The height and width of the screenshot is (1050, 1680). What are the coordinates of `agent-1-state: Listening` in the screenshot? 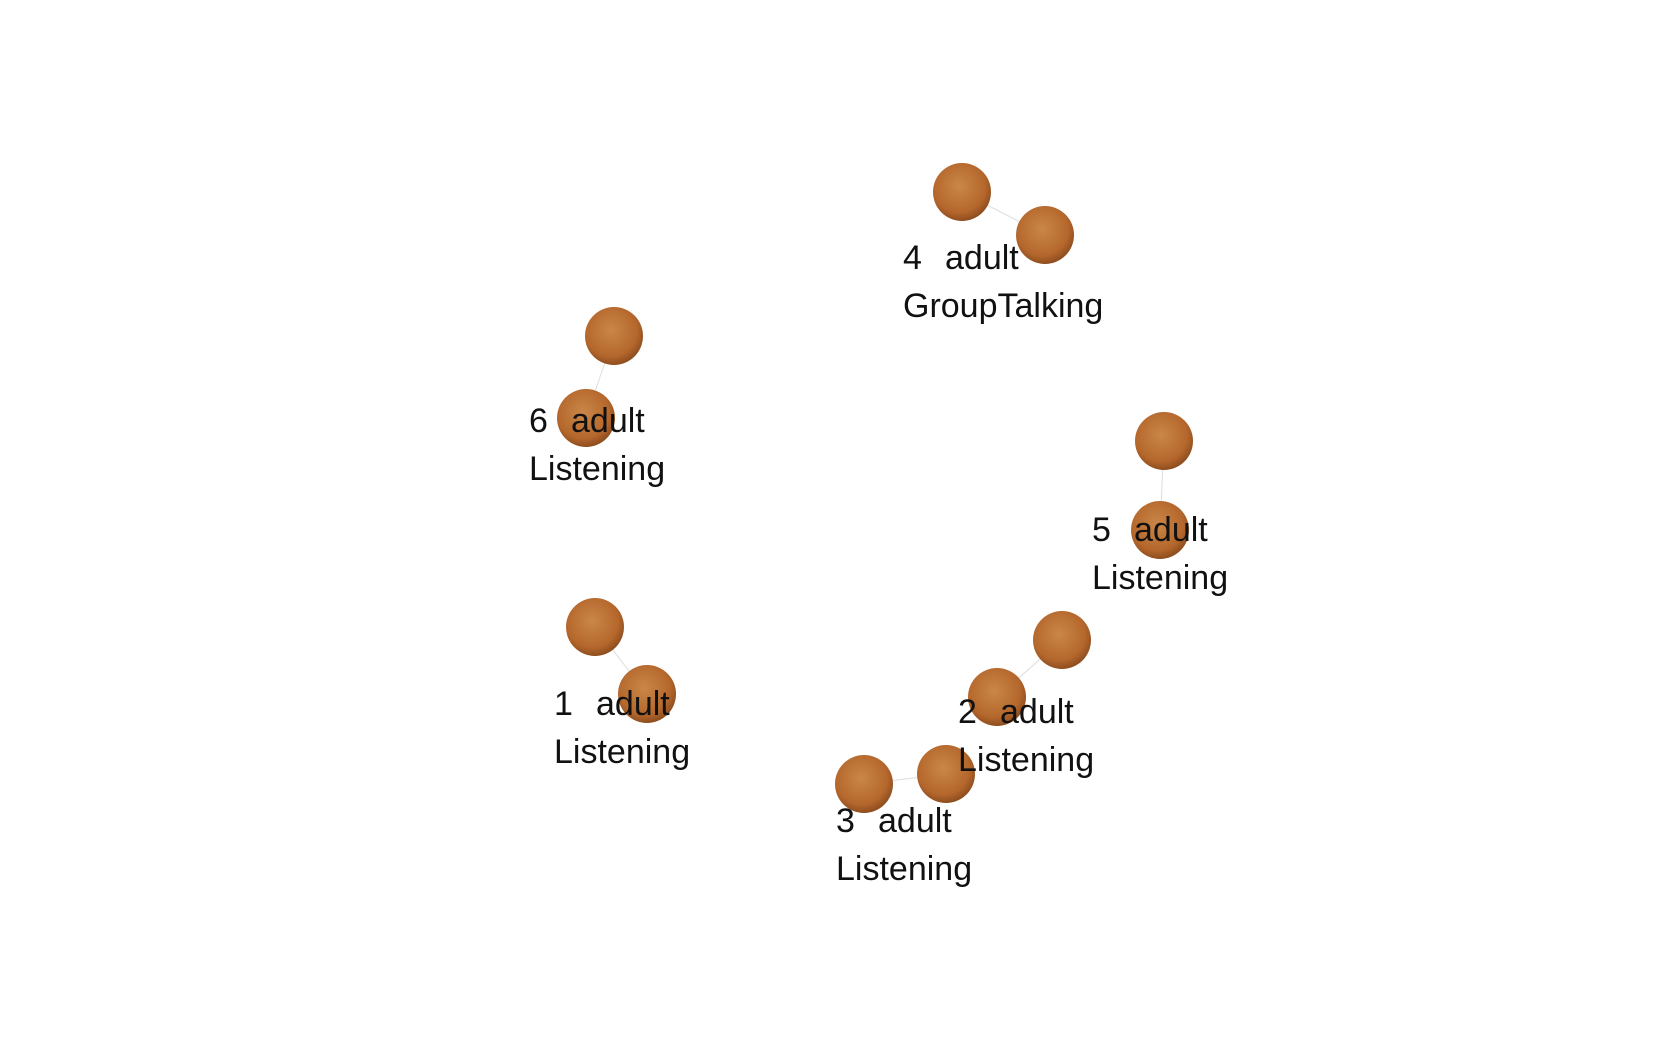 It's located at (622, 752).